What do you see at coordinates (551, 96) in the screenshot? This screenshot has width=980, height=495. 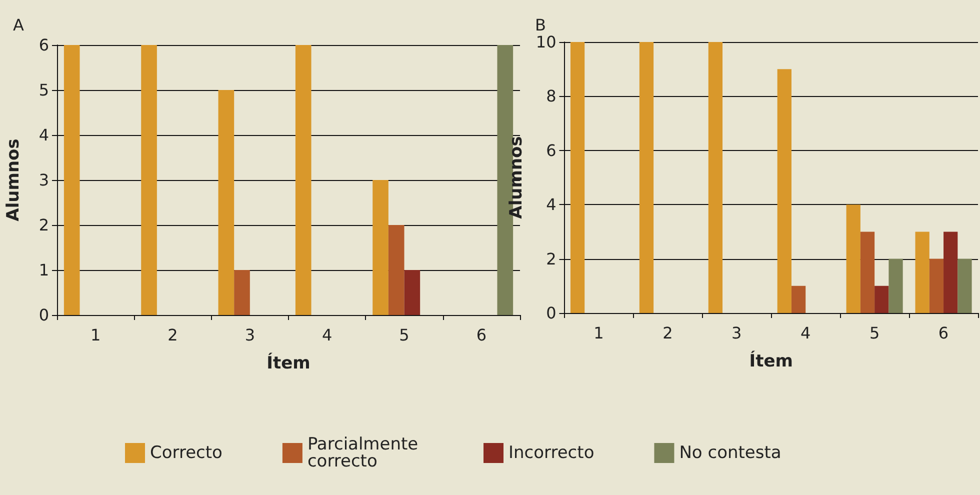 I see `y-tick-label: 8` at bounding box center [551, 96].